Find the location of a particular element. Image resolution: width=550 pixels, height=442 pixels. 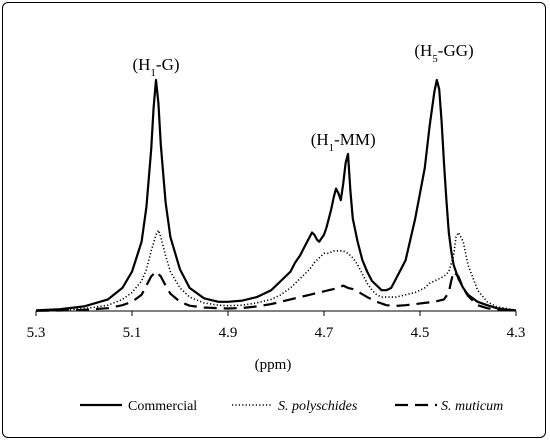

annotation-rest: -G) is located at coordinates (168, 64).